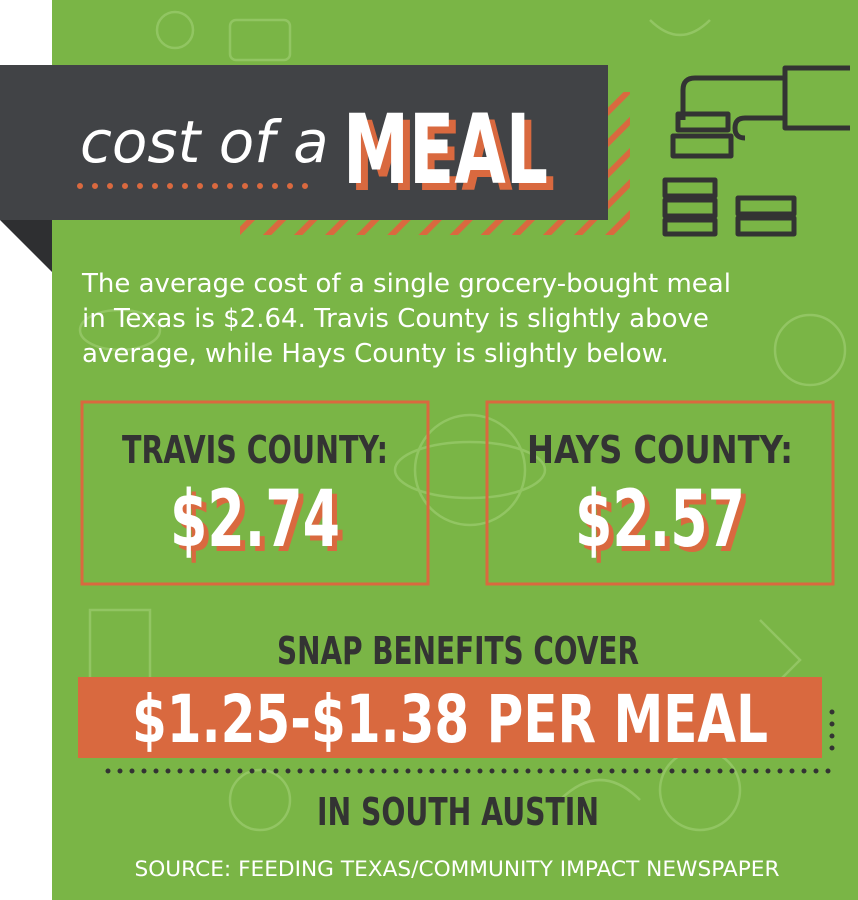 Image resolution: width=858 pixels, height=900 pixels. Describe the element at coordinates (660, 450) in the screenshot. I see `county-name: HAYS COUNTY:` at that location.